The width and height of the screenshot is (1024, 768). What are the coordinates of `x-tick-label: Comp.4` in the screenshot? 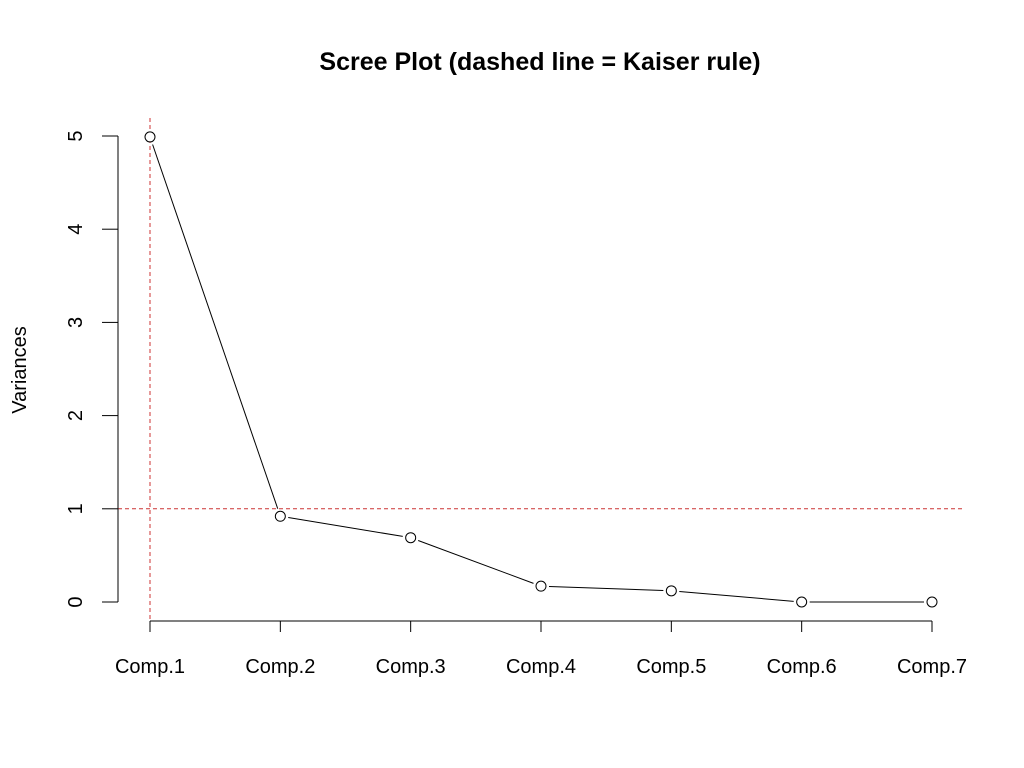 It's located at (541, 667).